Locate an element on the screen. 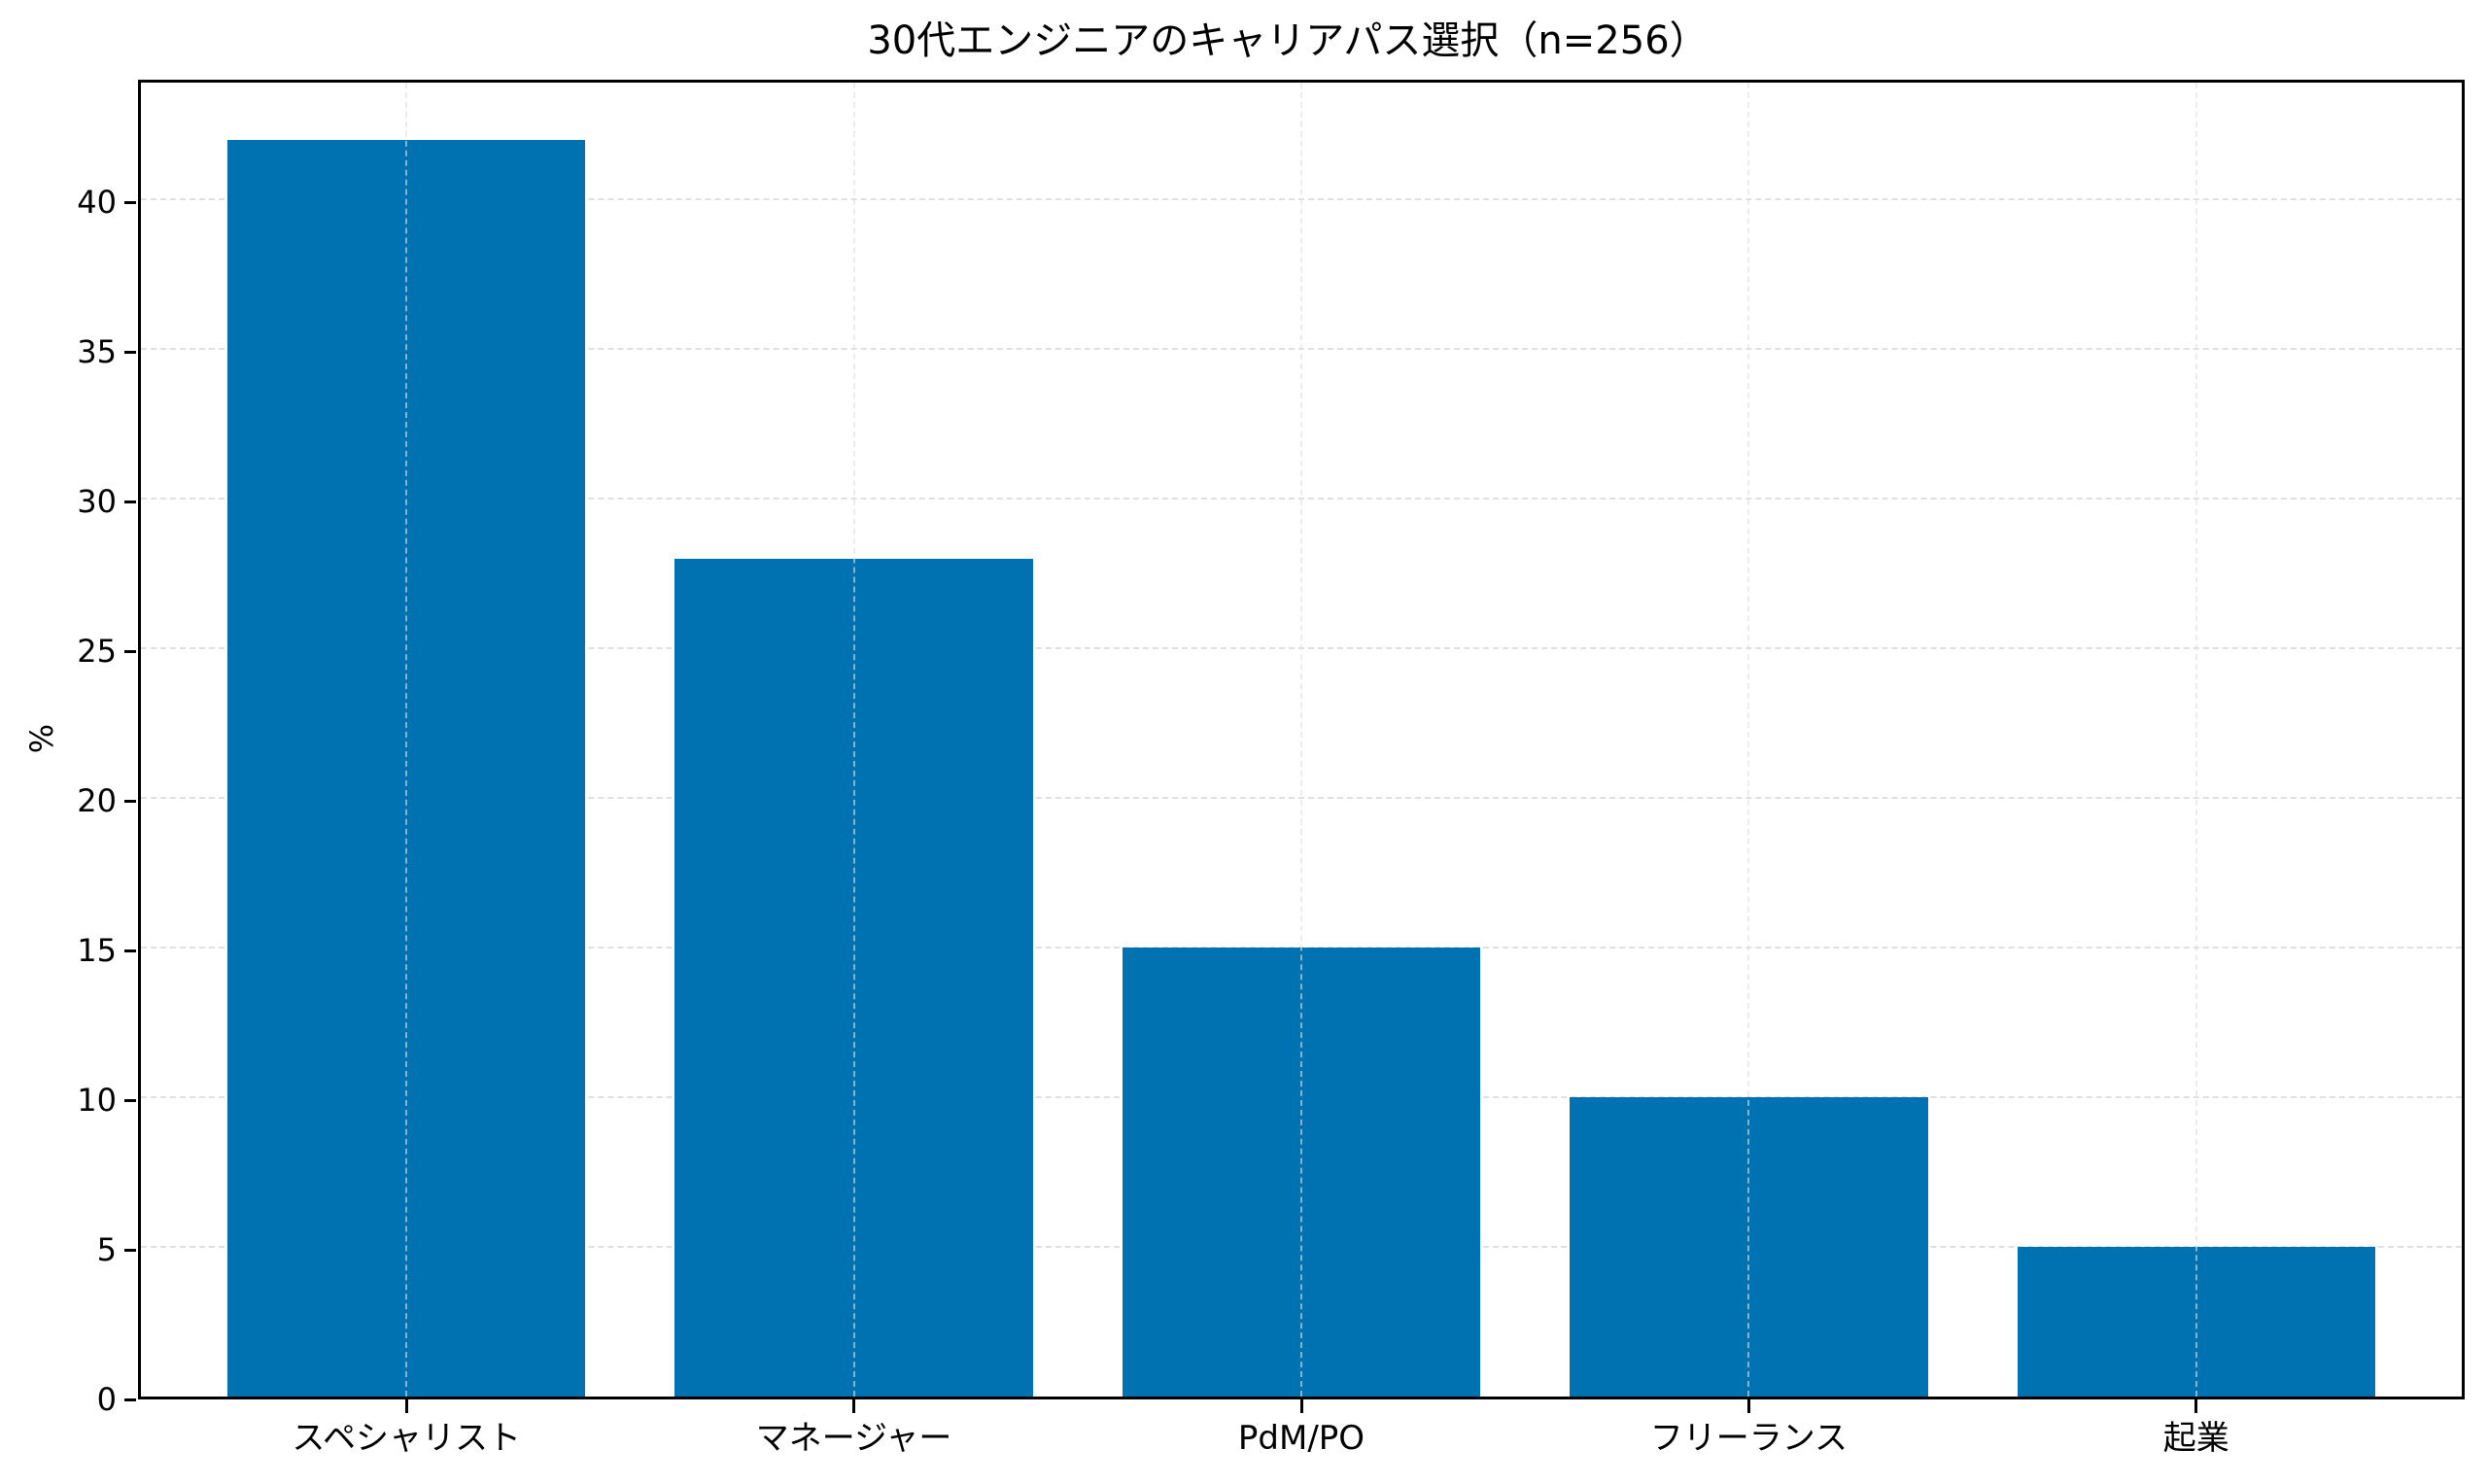 Image resolution: width=2488 pixels, height=1484 pixels. y-tick-label: 10 is located at coordinates (97, 1101).